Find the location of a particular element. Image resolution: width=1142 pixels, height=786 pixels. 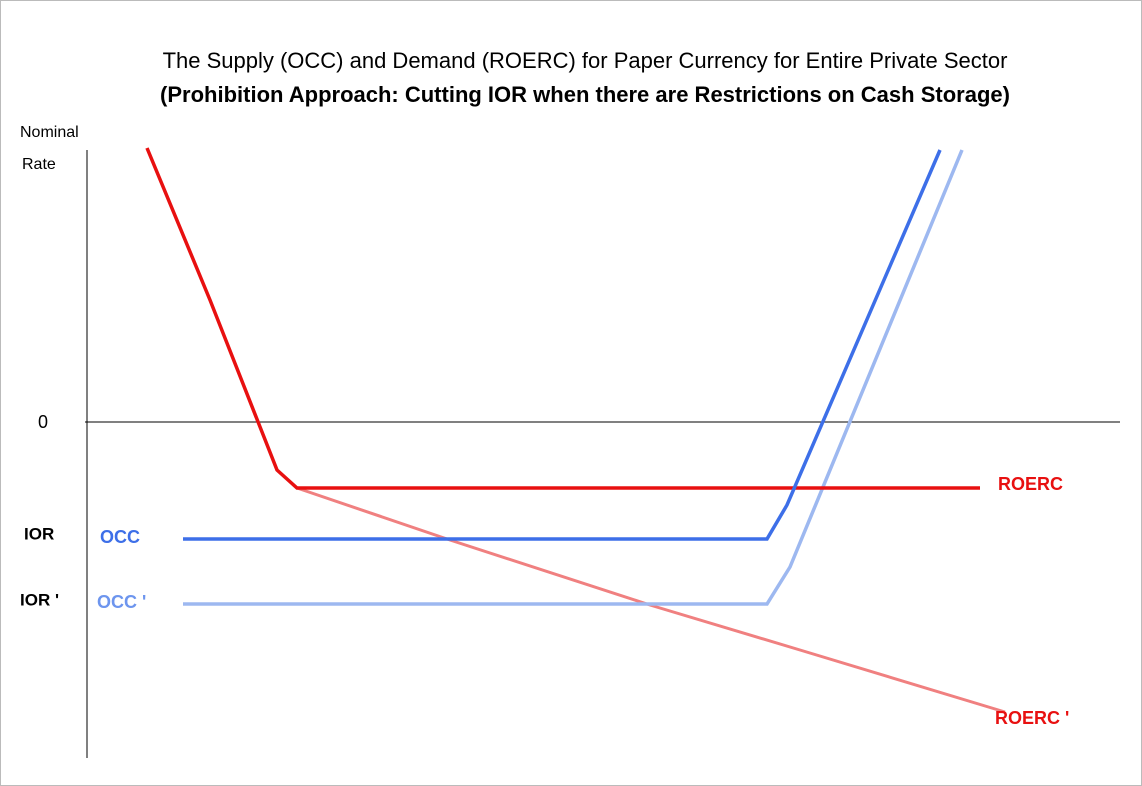

ior-new-label: IOR ' is located at coordinates (39, 599).